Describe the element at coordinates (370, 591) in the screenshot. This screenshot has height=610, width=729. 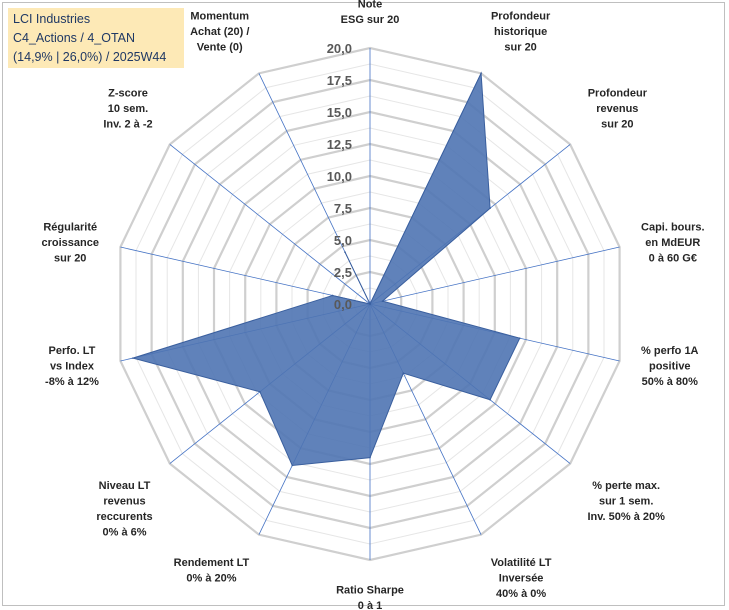
I see `axis-label-line: Ratio Sharpe` at that location.